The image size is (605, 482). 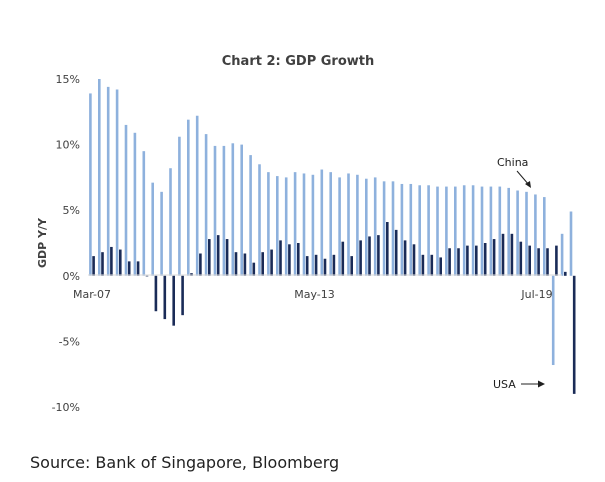 I want to click on x-axis-ticks: Mar-07 May-13 Jul-19, so click(x=313, y=294).